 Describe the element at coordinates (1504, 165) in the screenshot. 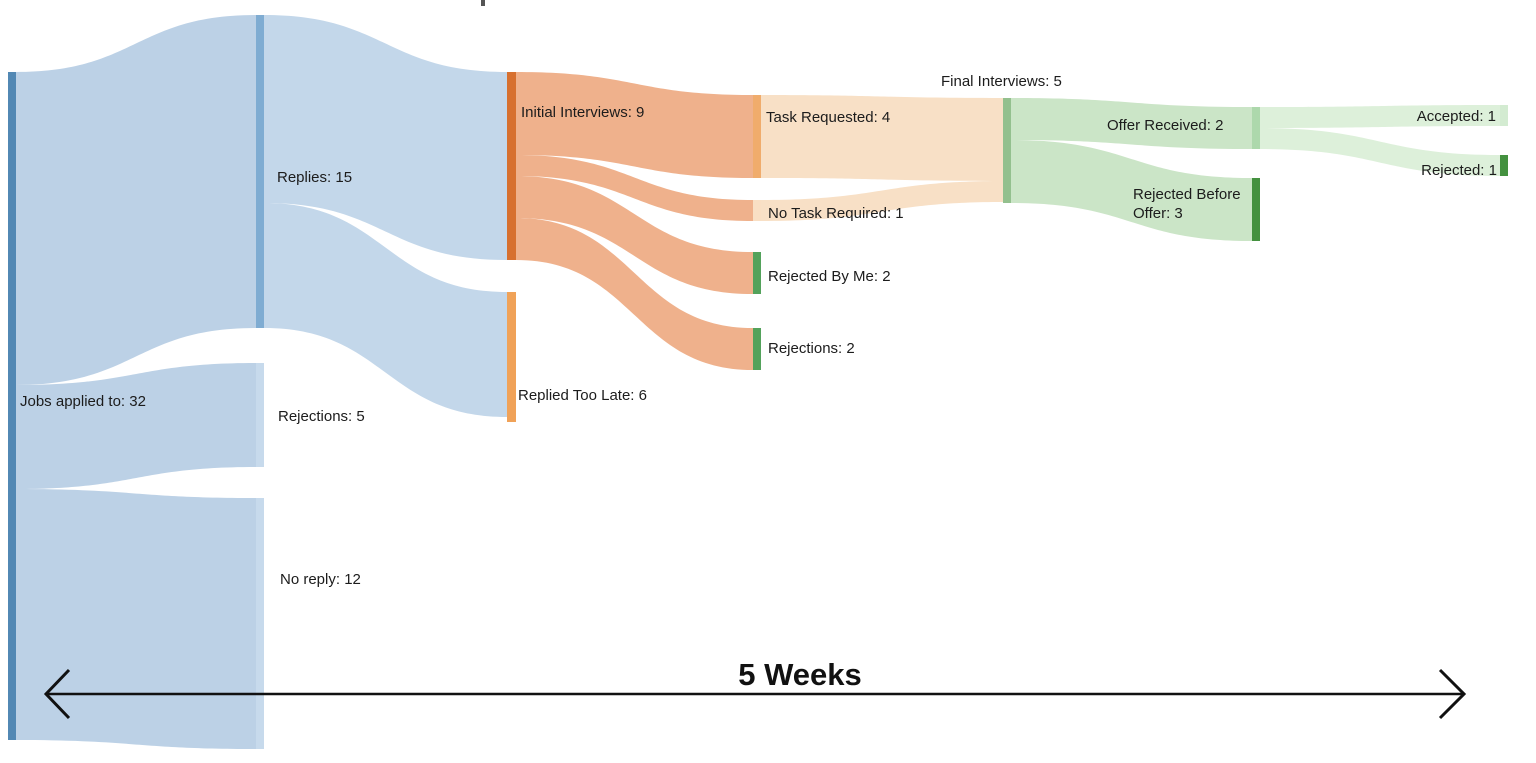

I see `node-rejected` at that location.